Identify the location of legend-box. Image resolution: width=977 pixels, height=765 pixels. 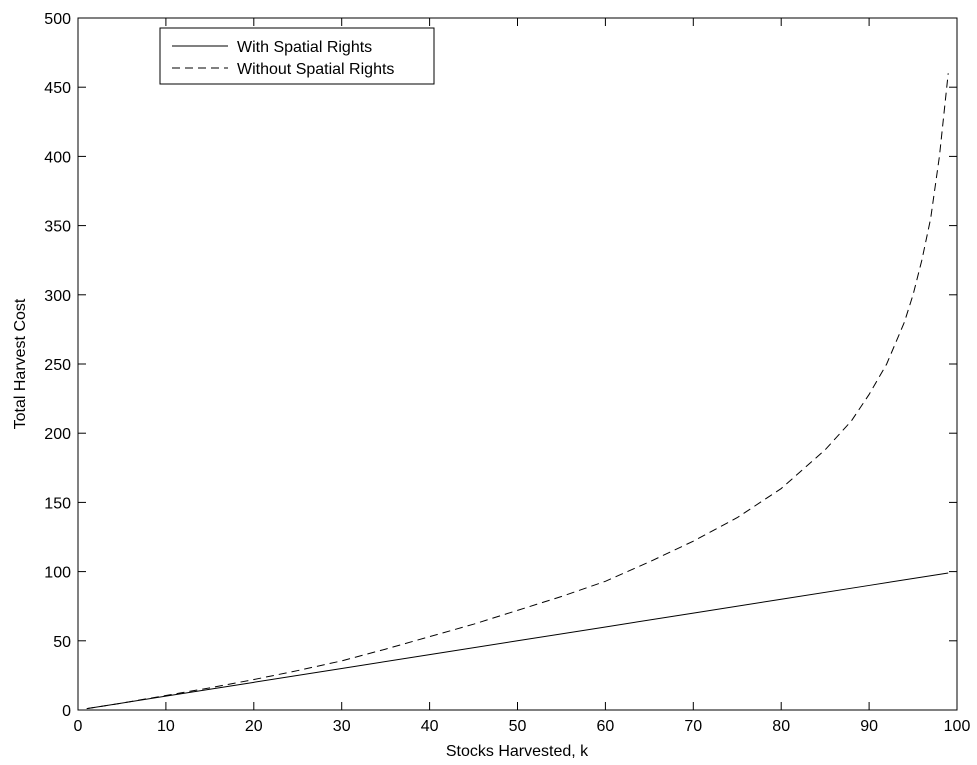
(297, 56).